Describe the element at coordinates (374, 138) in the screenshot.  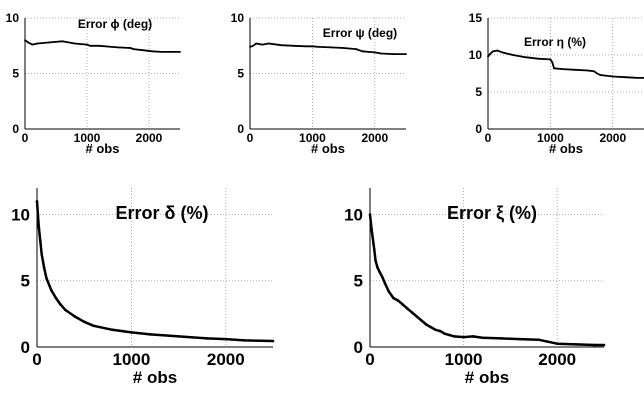
I see `x-tick-label: 2000` at that location.